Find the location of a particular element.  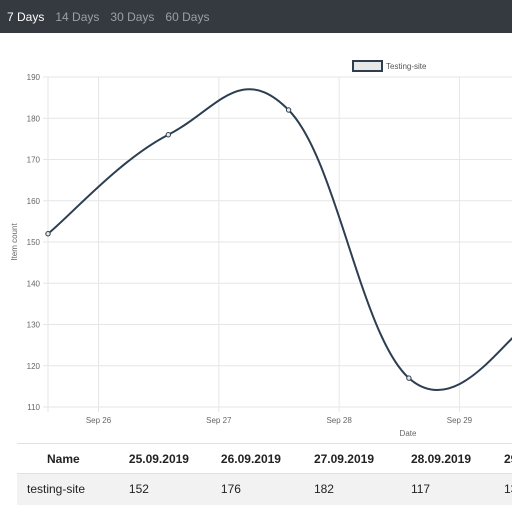

legend-swatch is located at coordinates (367, 66).